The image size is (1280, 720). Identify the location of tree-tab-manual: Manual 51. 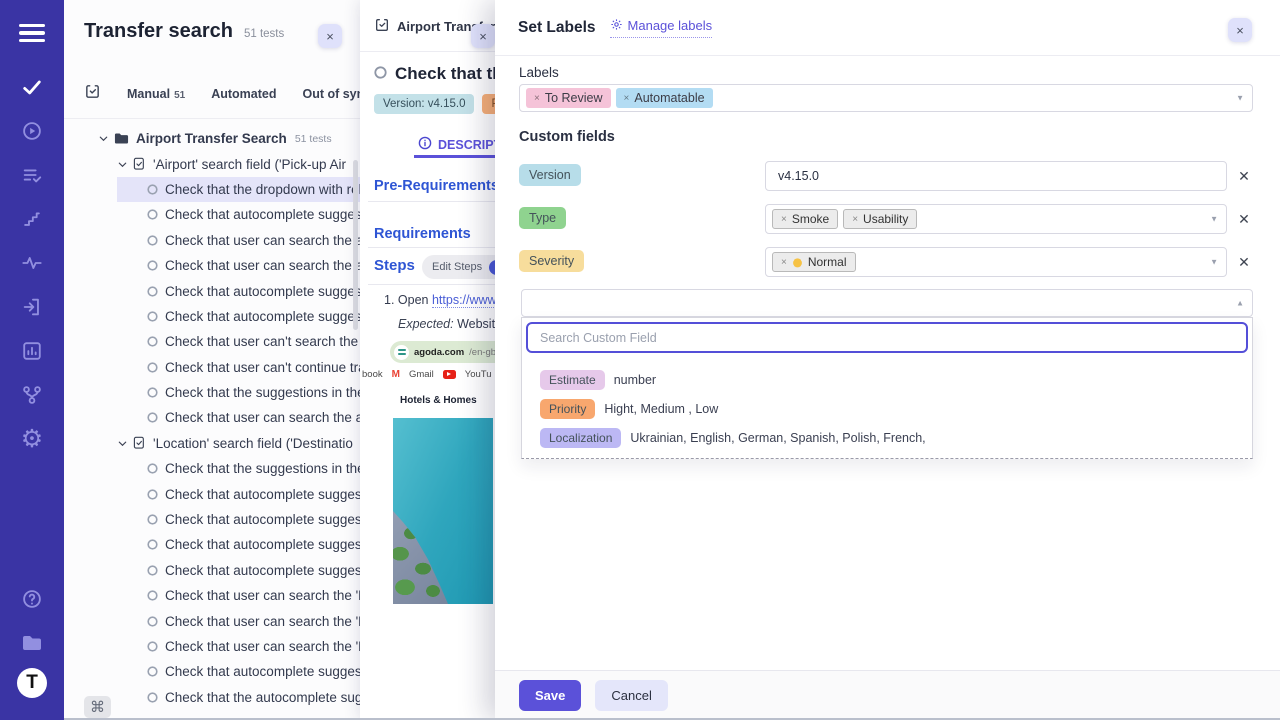
(156, 94).